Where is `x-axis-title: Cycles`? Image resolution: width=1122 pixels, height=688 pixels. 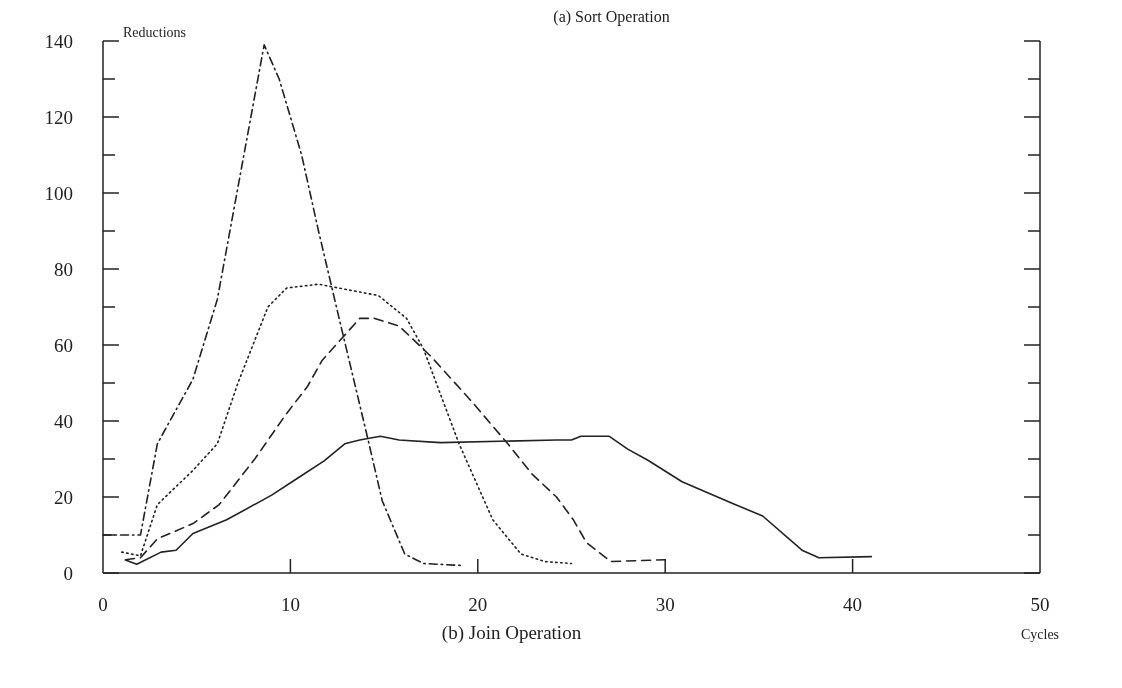
x-axis-title: Cycles is located at coordinates (1040, 634).